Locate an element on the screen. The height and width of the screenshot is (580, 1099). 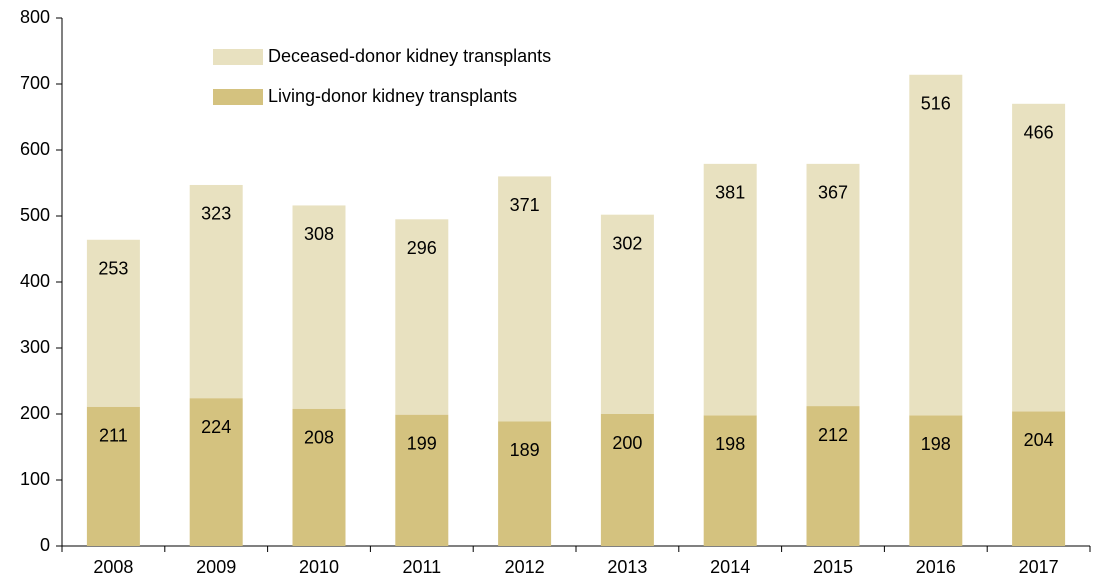
data-label: 516 is located at coordinates (936, 104).